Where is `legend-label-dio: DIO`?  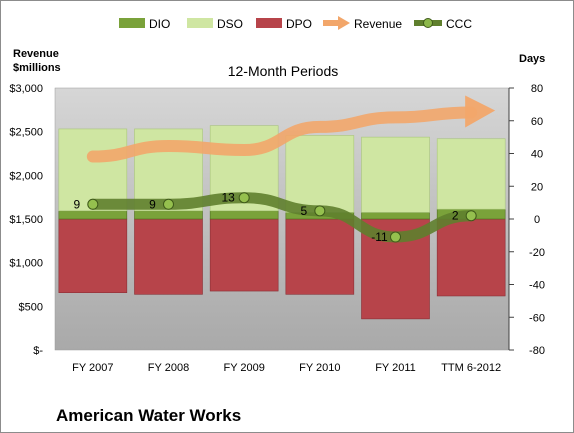 legend-label-dio: DIO is located at coordinates (159, 24).